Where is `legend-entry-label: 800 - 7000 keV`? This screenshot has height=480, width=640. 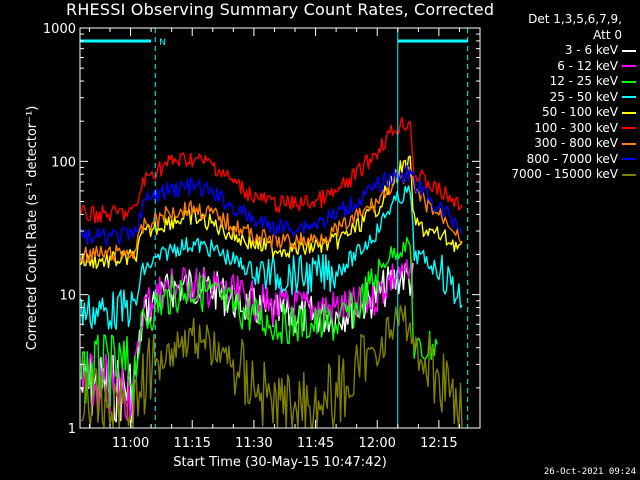 legend-entry-label: 800 - 7000 keV is located at coordinates (572, 158).